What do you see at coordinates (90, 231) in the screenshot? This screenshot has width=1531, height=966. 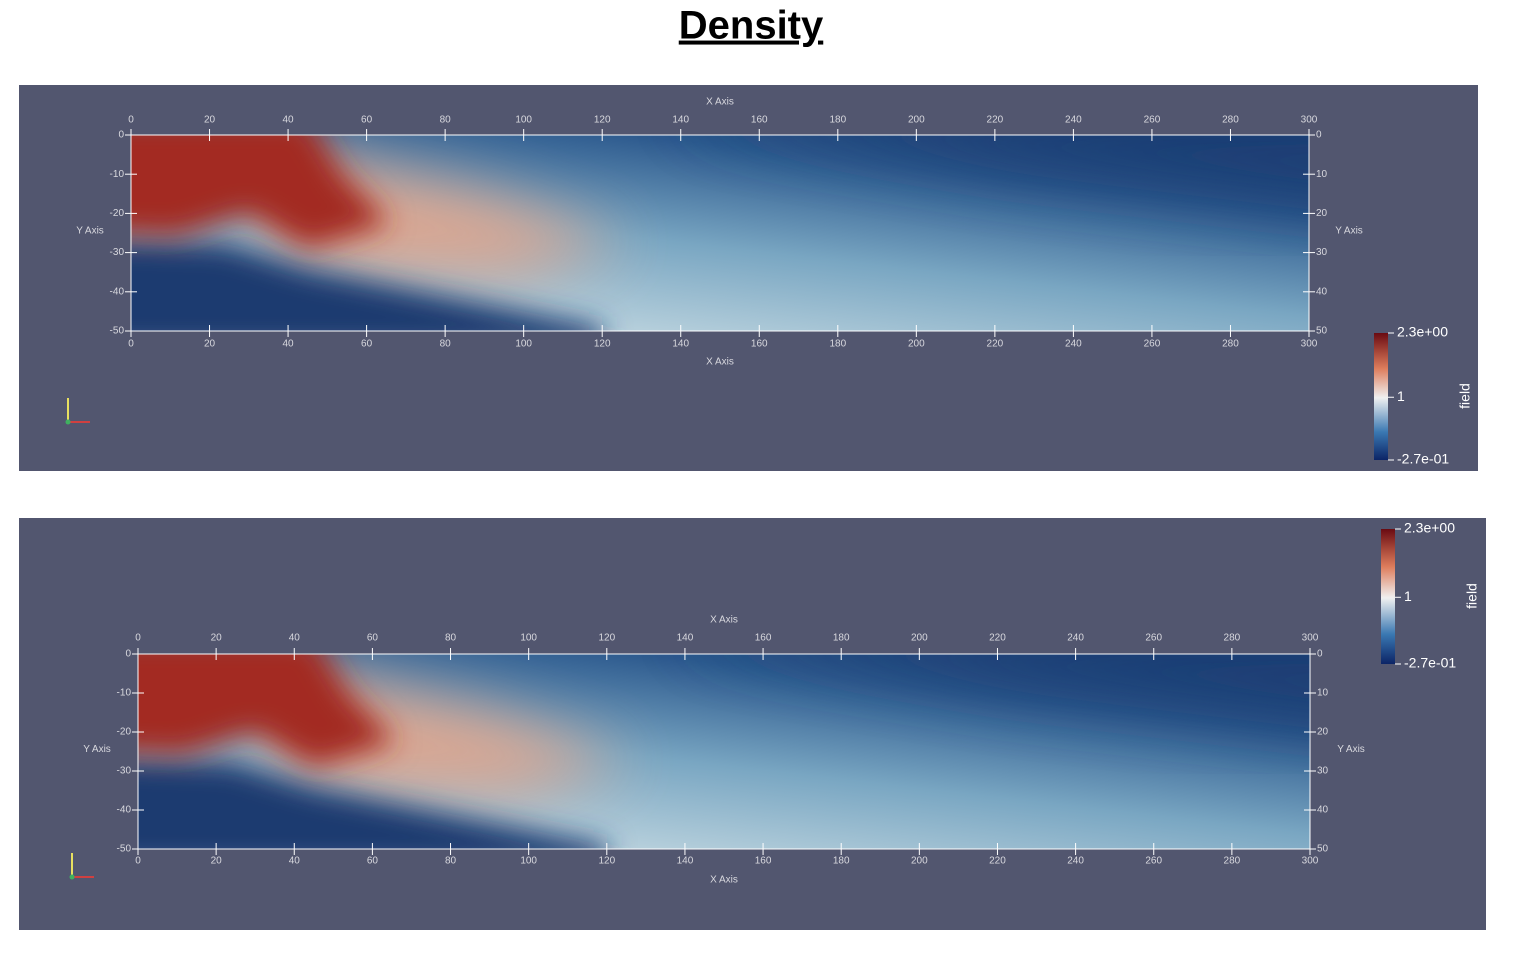 I see `y-axis-title: Y Axis` at bounding box center [90, 231].